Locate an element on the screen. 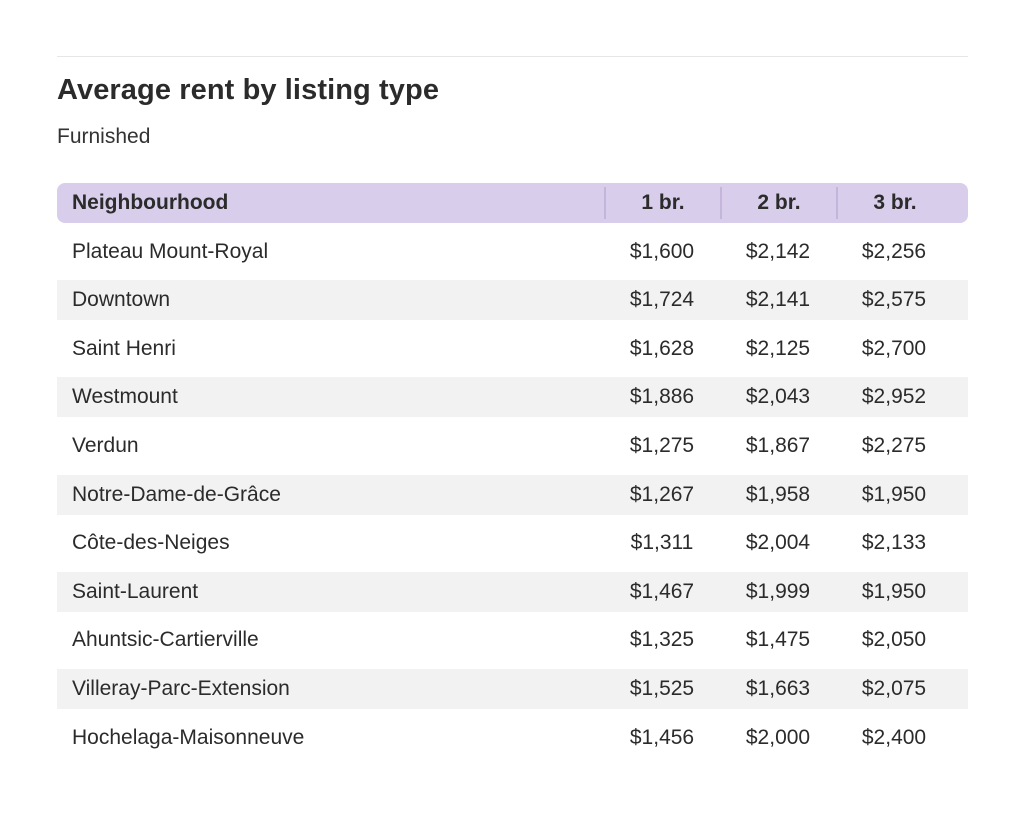  cell-1br: $1,628 is located at coordinates (662, 348).